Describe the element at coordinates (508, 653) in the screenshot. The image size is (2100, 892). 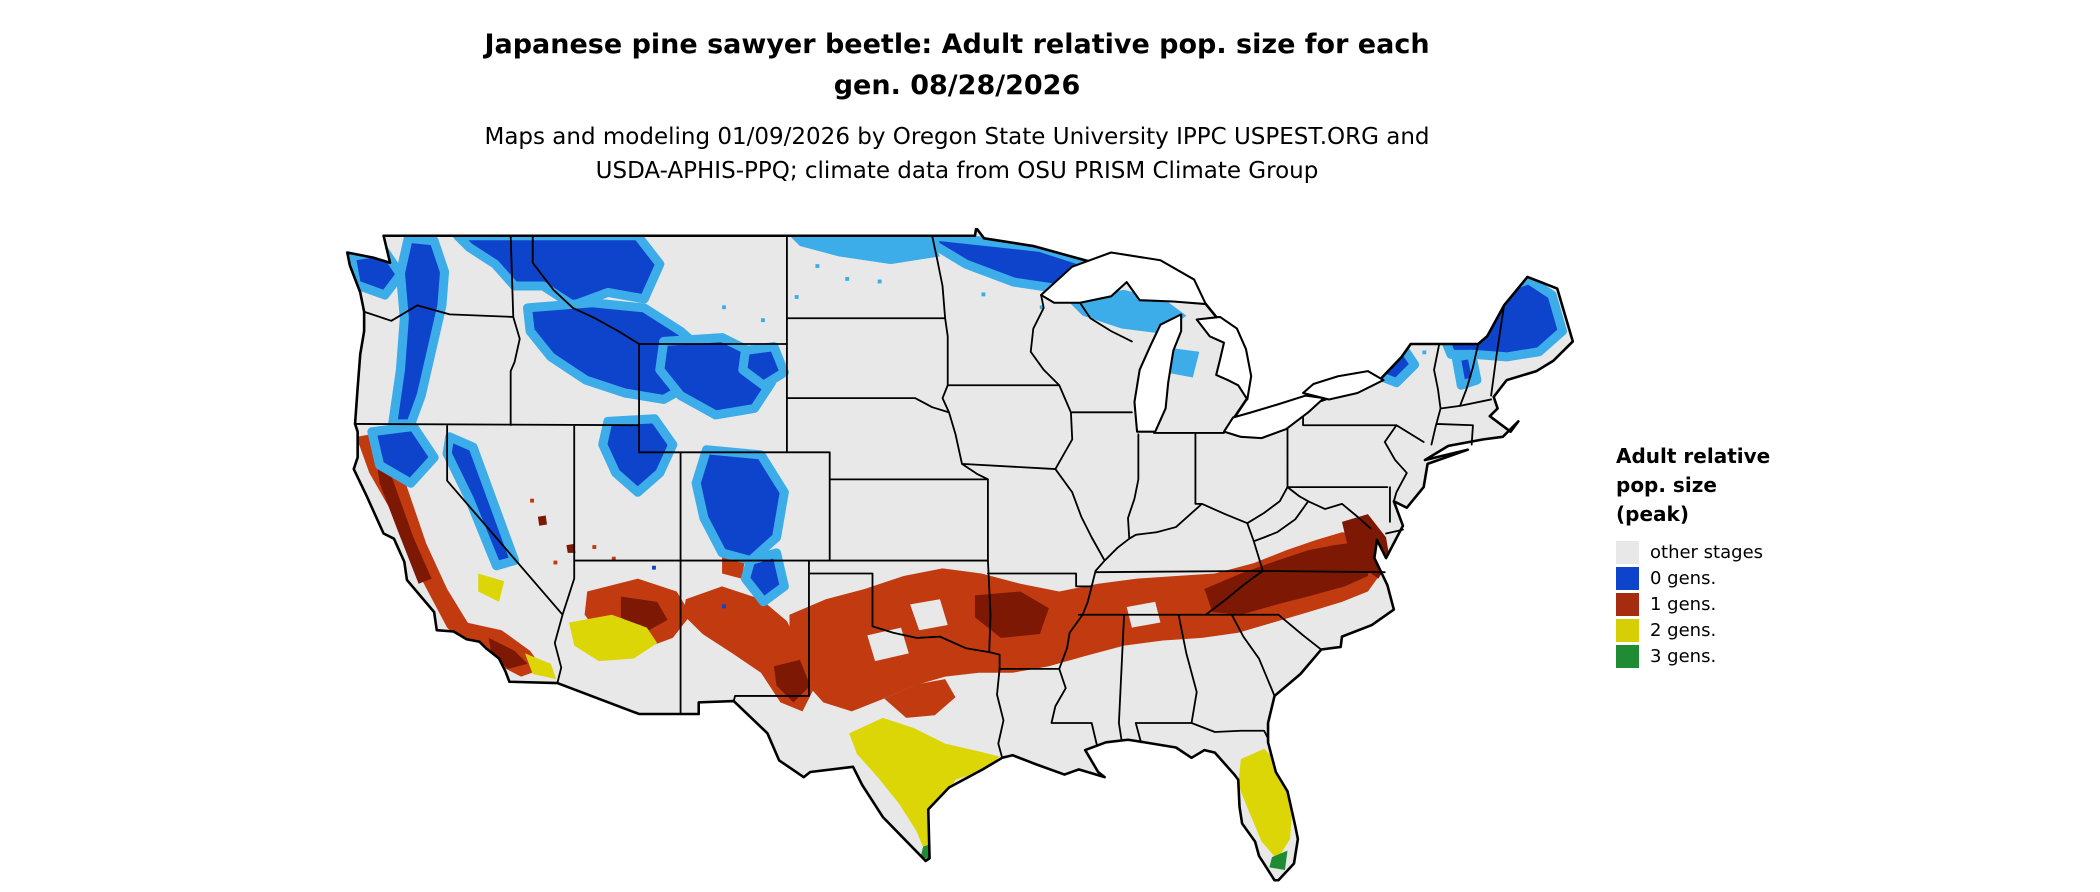
I see `region-gen1-dark-socal` at that location.